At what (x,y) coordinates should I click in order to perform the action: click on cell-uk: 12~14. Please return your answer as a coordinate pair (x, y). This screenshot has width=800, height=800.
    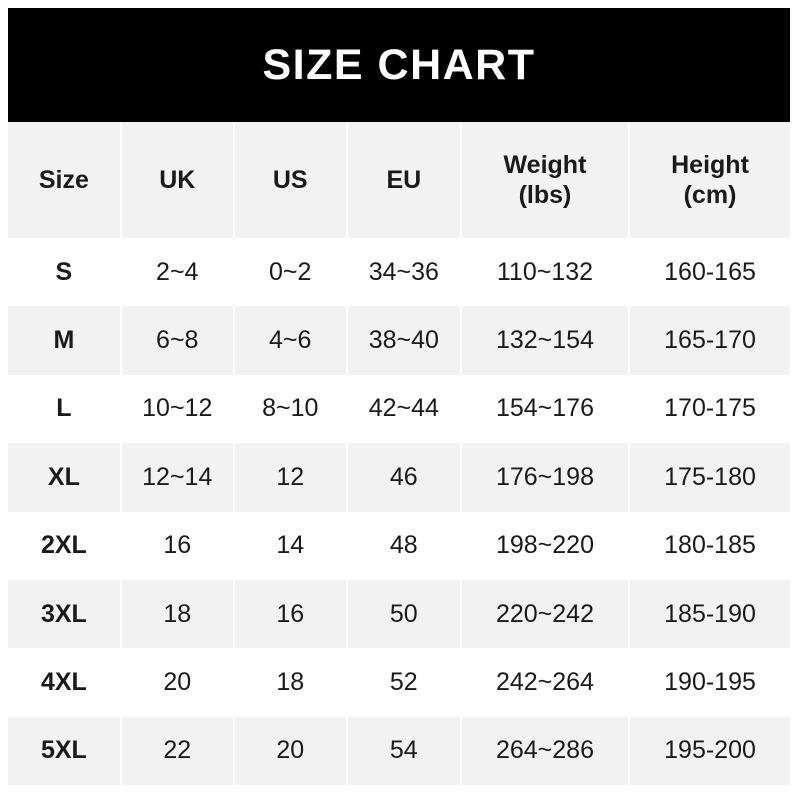
    Looking at the image, I should click on (178, 477).